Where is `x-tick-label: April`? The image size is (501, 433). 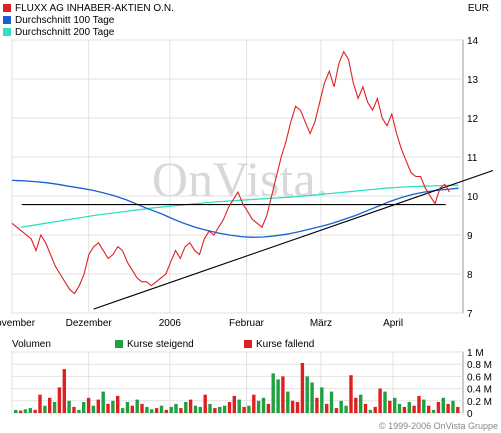
x-tick-label: April is located at coordinates (393, 323).